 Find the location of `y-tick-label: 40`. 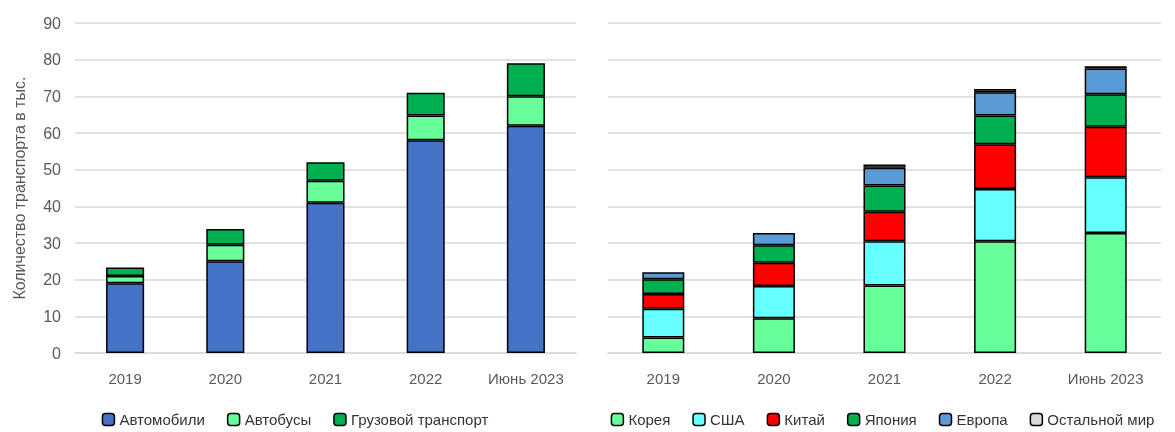

y-tick-label: 40 is located at coordinates (52, 206).